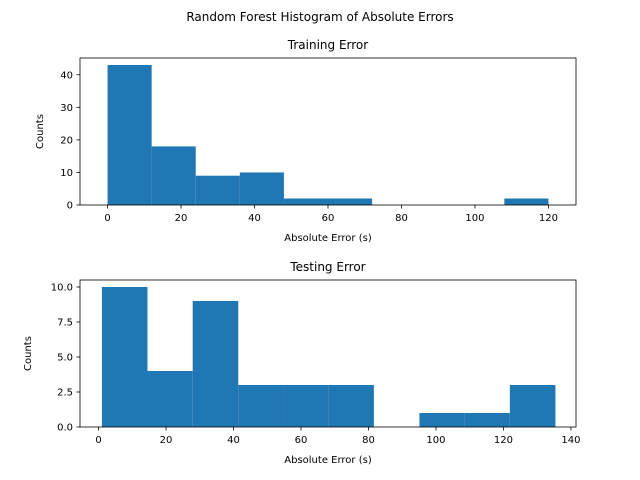  Describe the element at coordinates (328, 460) in the screenshot. I see `testing-x-axis-label: Absolute Error (s)` at that location.